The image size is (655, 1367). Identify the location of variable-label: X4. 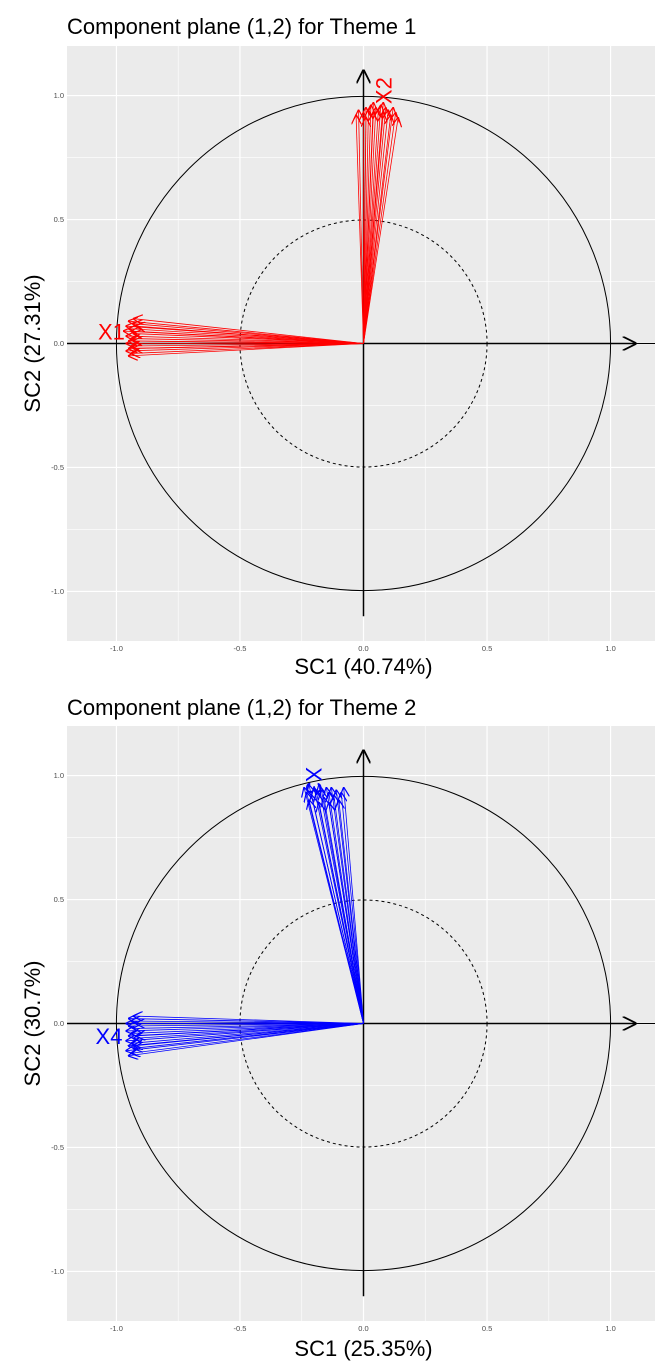
(109, 1036).